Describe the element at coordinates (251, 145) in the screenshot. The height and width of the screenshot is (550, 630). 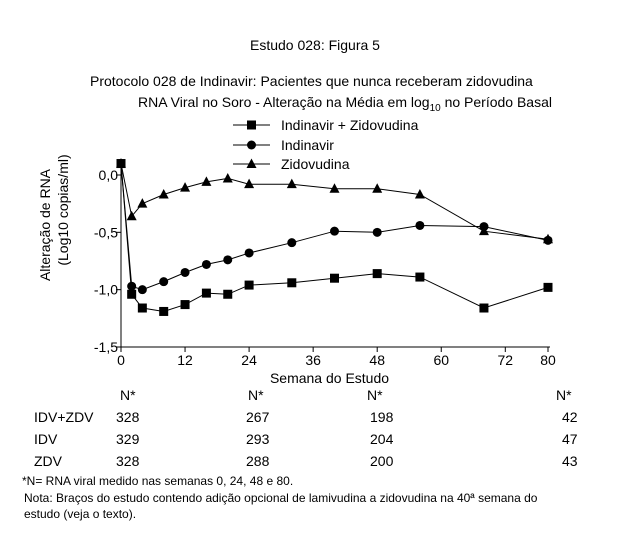
I see `legend-marker-circle` at that location.